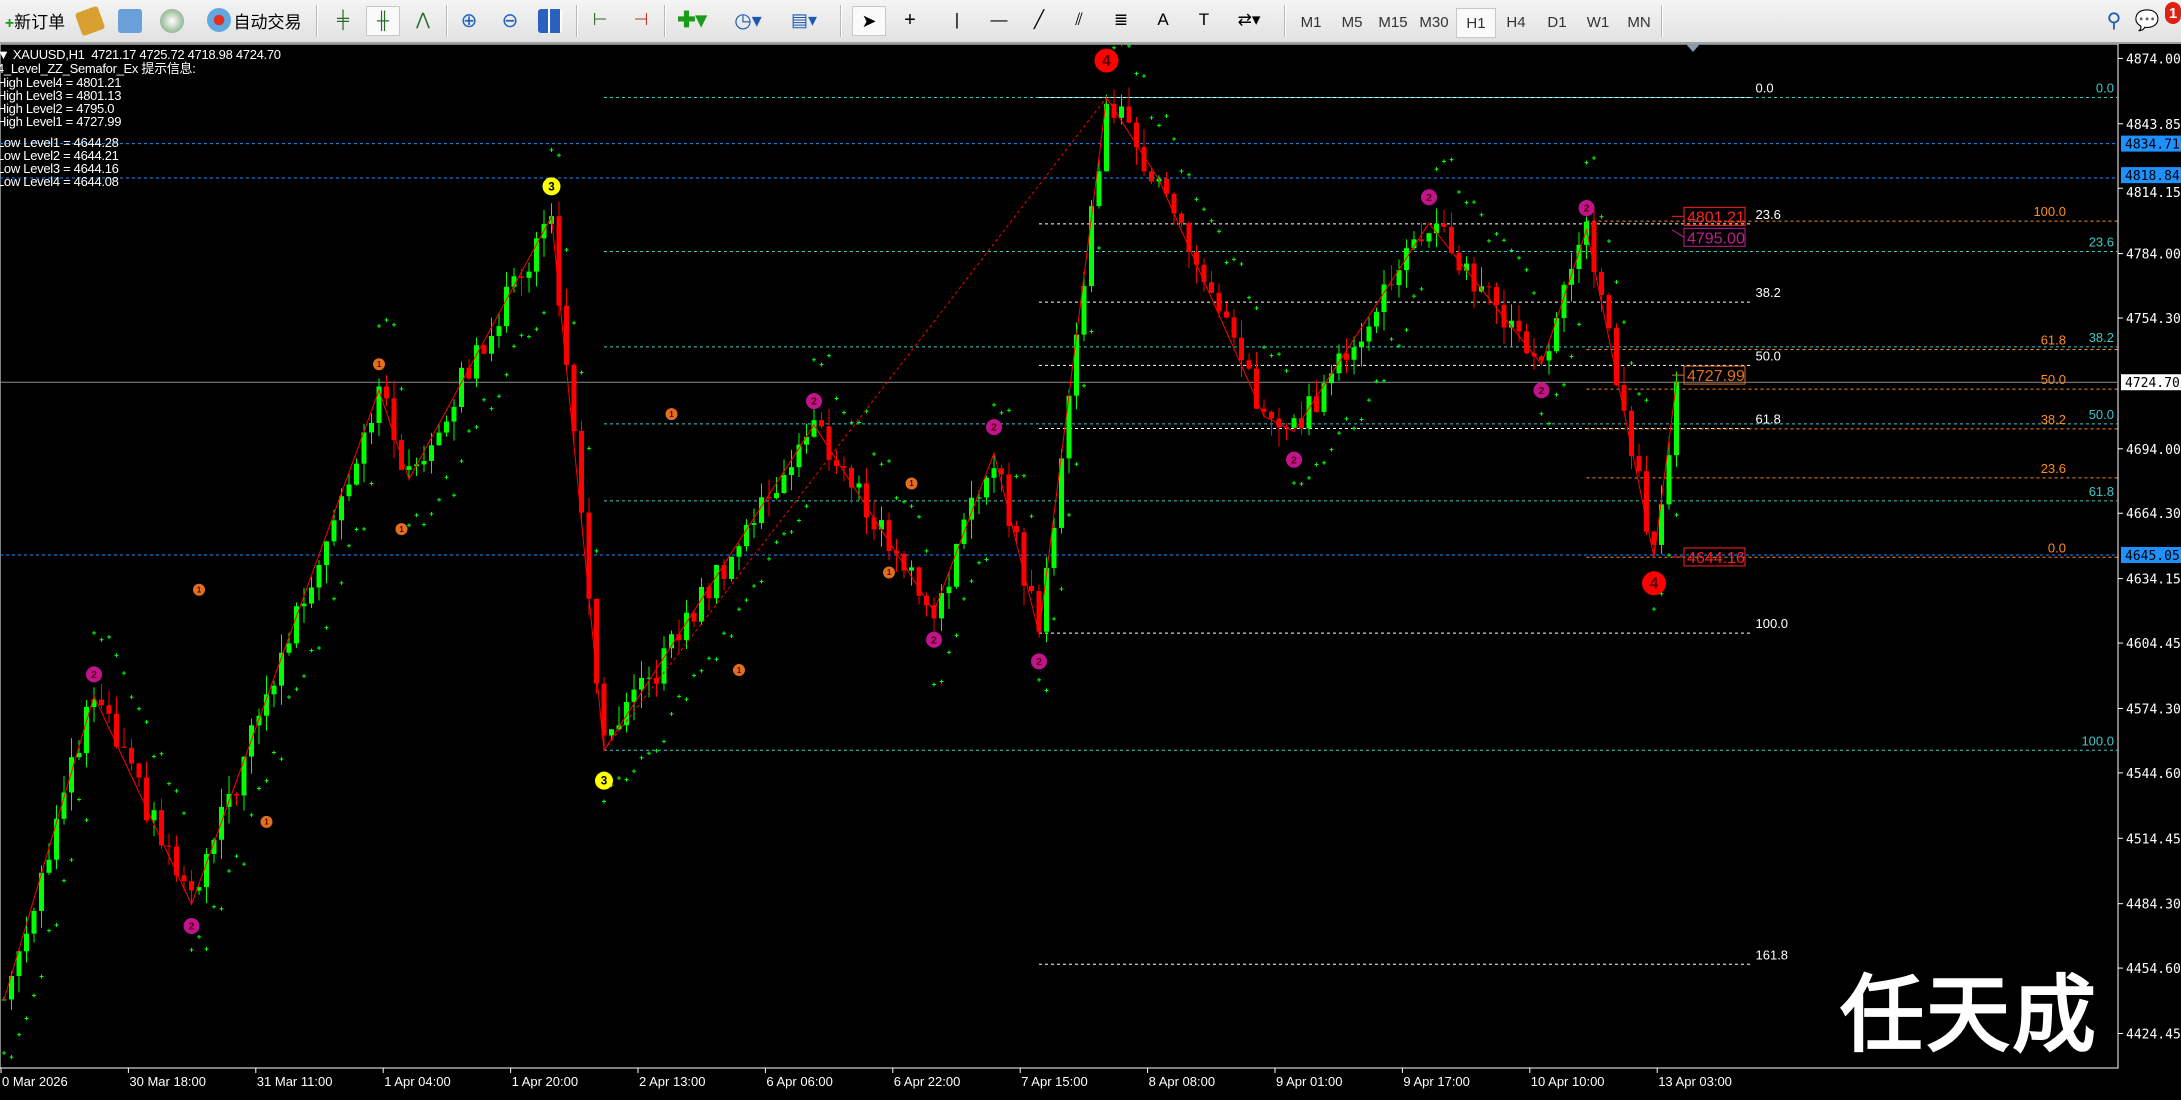 The width and height of the screenshot is (2181, 1100). Describe the element at coordinates (1586, 208) in the screenshot. I see `semafor-level-2-marker` at that location.